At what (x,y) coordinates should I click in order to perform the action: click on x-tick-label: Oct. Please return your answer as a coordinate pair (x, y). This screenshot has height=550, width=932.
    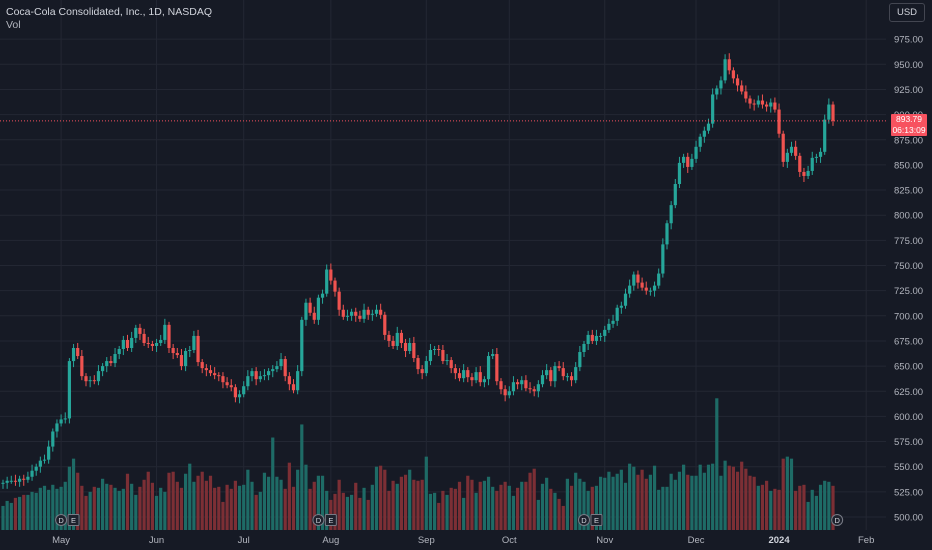
    Looking at the image, I should click on (509, 540).